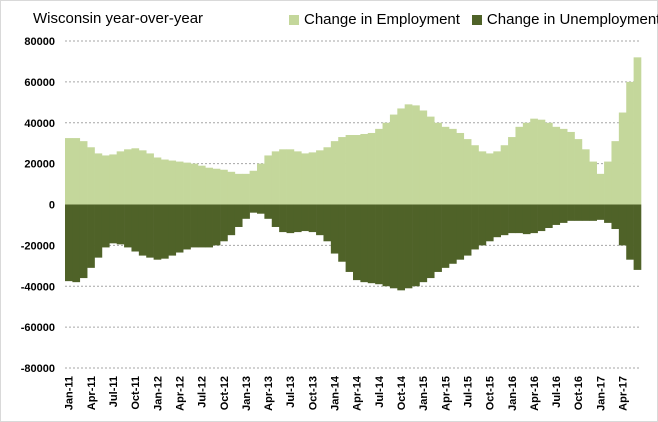 This screenshot has width=658, height=422. Describe the element at coordinates (535, 393) in the screenshot. I see `x-tick-label: Apr-16` at that location.